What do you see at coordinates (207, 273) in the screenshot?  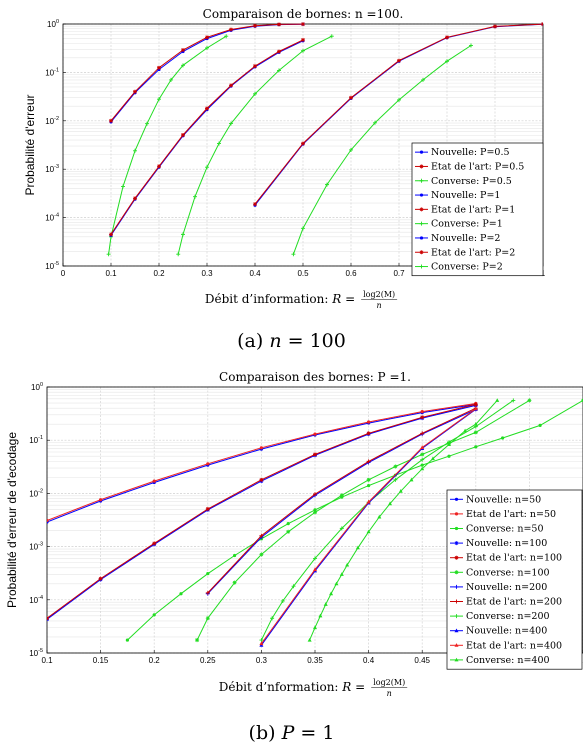 I see `x-tick-label: 0.3` at bounding box center [207, 273].